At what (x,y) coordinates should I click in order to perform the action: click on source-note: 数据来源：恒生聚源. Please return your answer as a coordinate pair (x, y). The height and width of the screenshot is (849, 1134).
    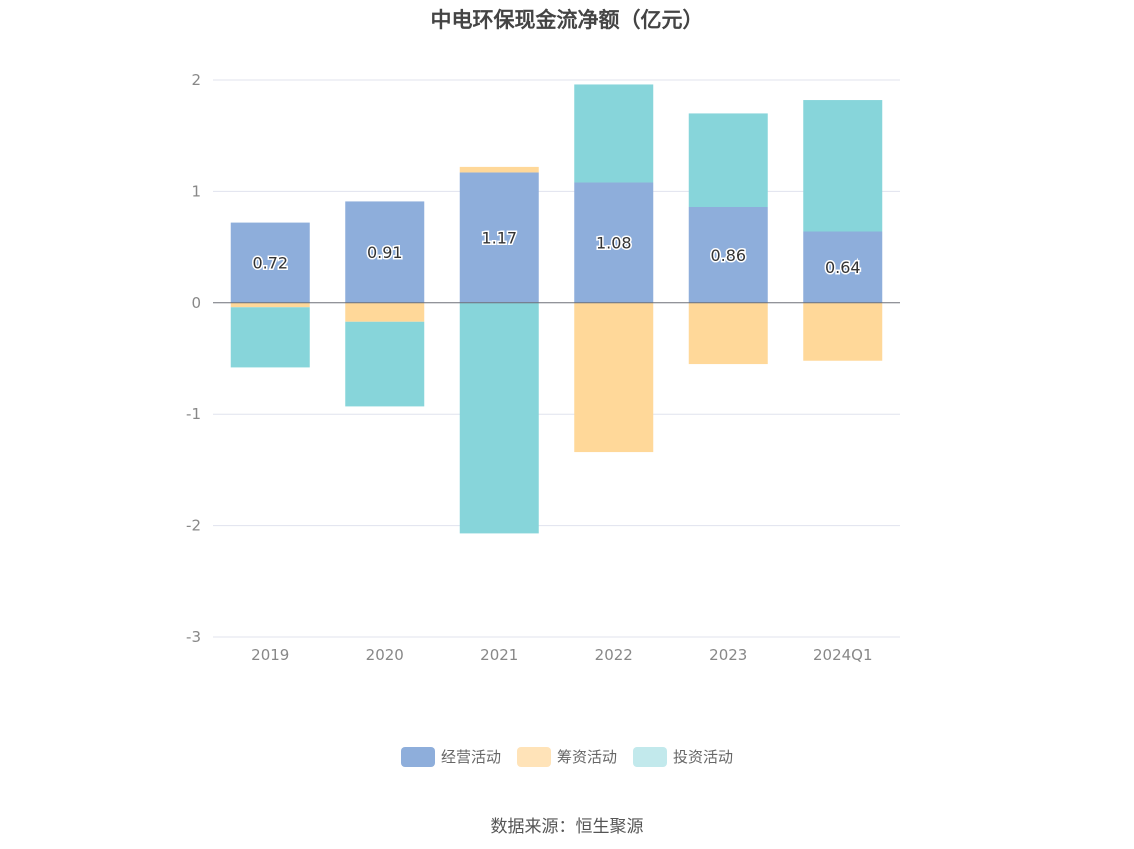
    Looking at the image, I should click on (567, 827).